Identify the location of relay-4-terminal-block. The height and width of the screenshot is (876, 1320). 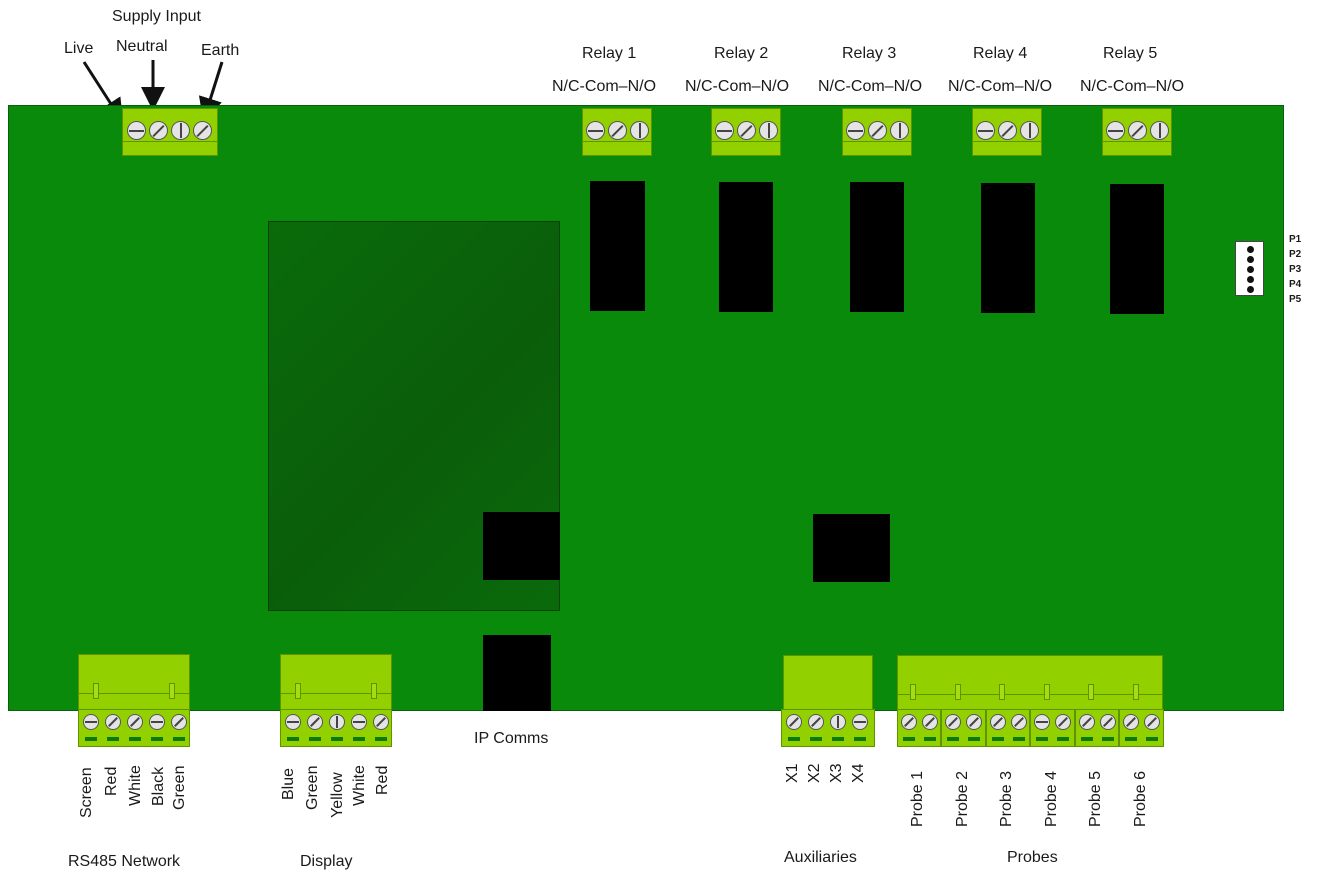
(1007, 132).